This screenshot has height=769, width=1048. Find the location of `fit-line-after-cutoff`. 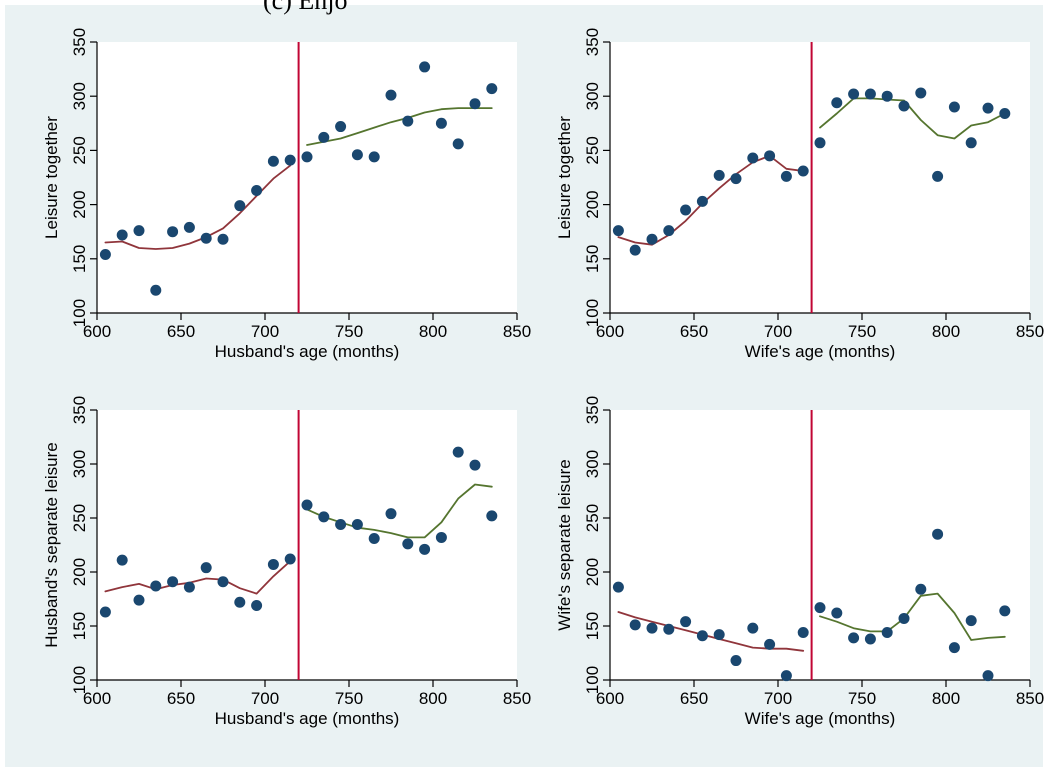

fit-line-after-cutoff is located at coordinates (399, 126).